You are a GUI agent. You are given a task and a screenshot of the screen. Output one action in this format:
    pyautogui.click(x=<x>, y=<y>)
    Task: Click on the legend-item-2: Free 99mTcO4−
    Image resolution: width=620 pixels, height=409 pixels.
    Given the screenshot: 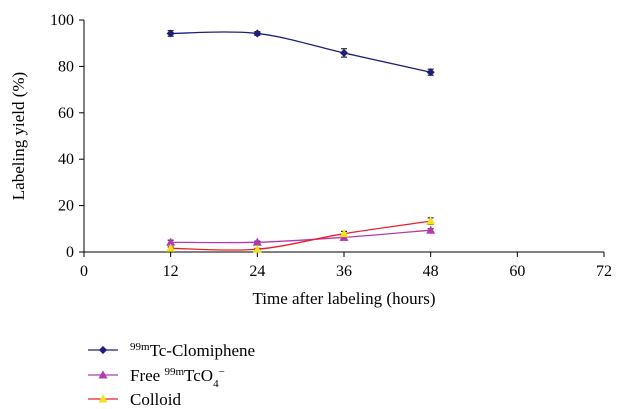 What is the action you would take?
    pyautogui.click(x=156, y=378)
    